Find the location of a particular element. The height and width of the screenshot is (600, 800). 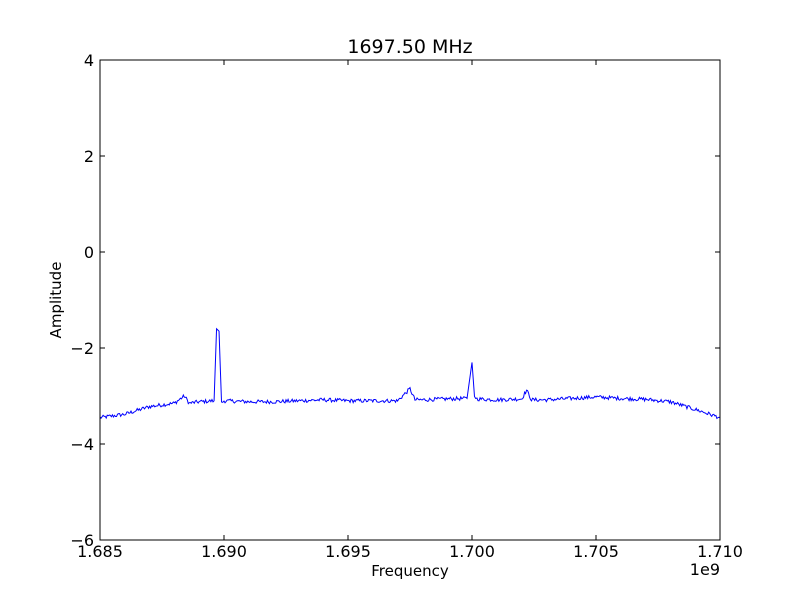

y-tick-label: −4 is located at coordinates (82, 444).